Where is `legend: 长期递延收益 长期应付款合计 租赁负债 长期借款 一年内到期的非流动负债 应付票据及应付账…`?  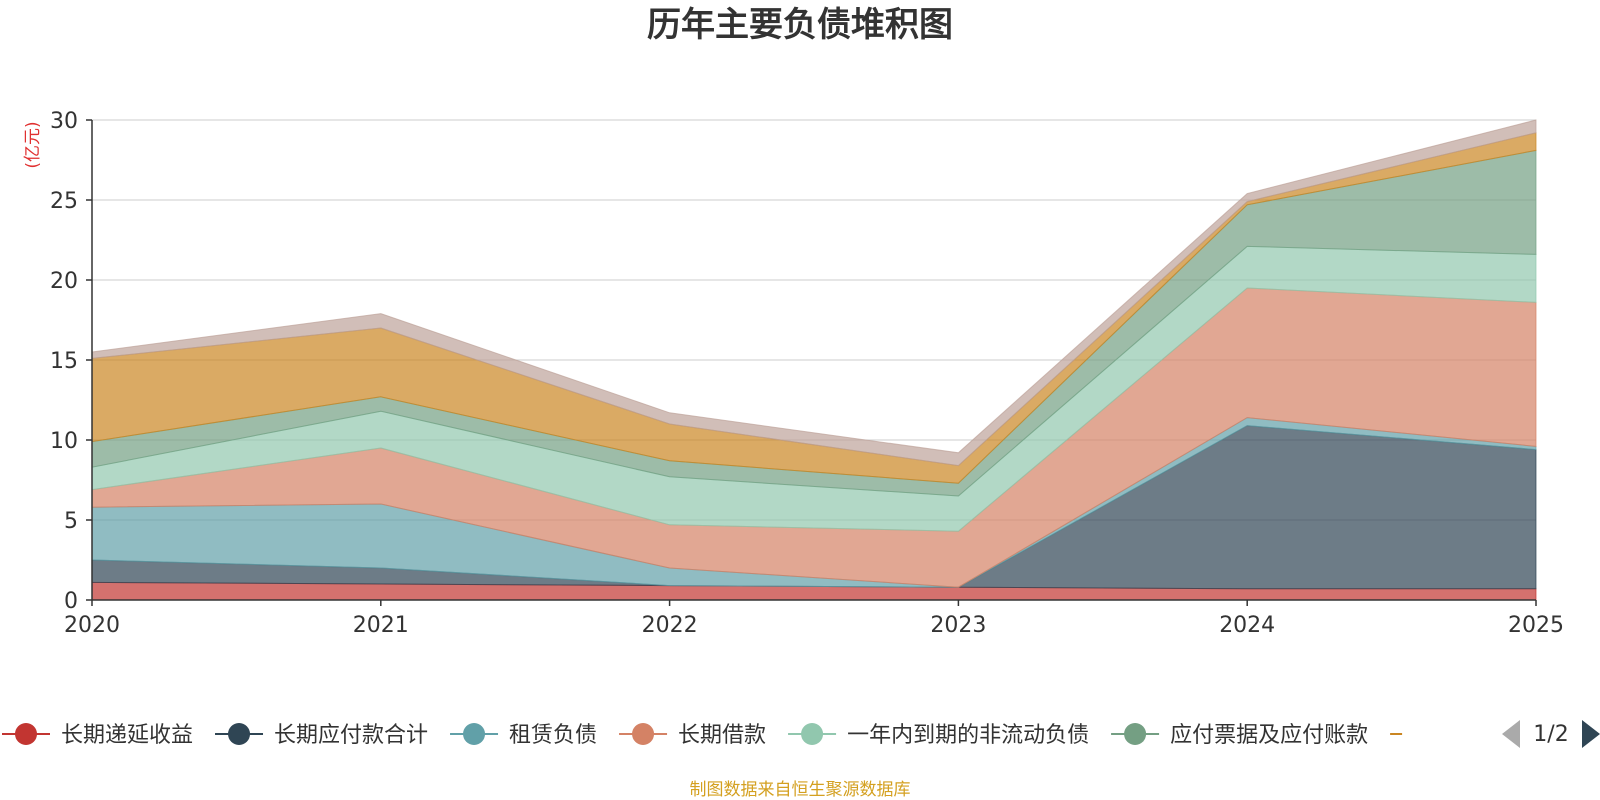 legend: 长期递延收益 长期应付款合计 租赁负债 长期借款 一年内到期的非流动负债 应付票据及应付账… is located at coordinates (702, 735).